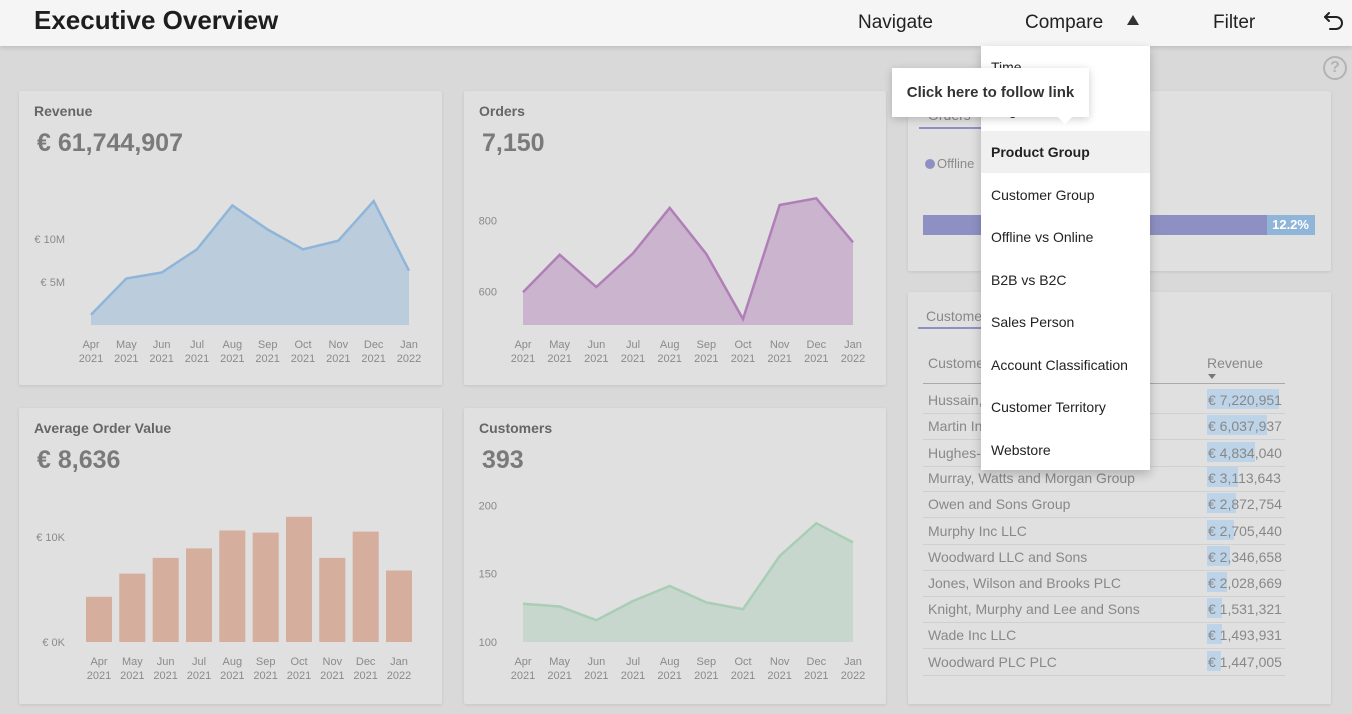  I want to click on caret-up-icon, so click(1133, 20).